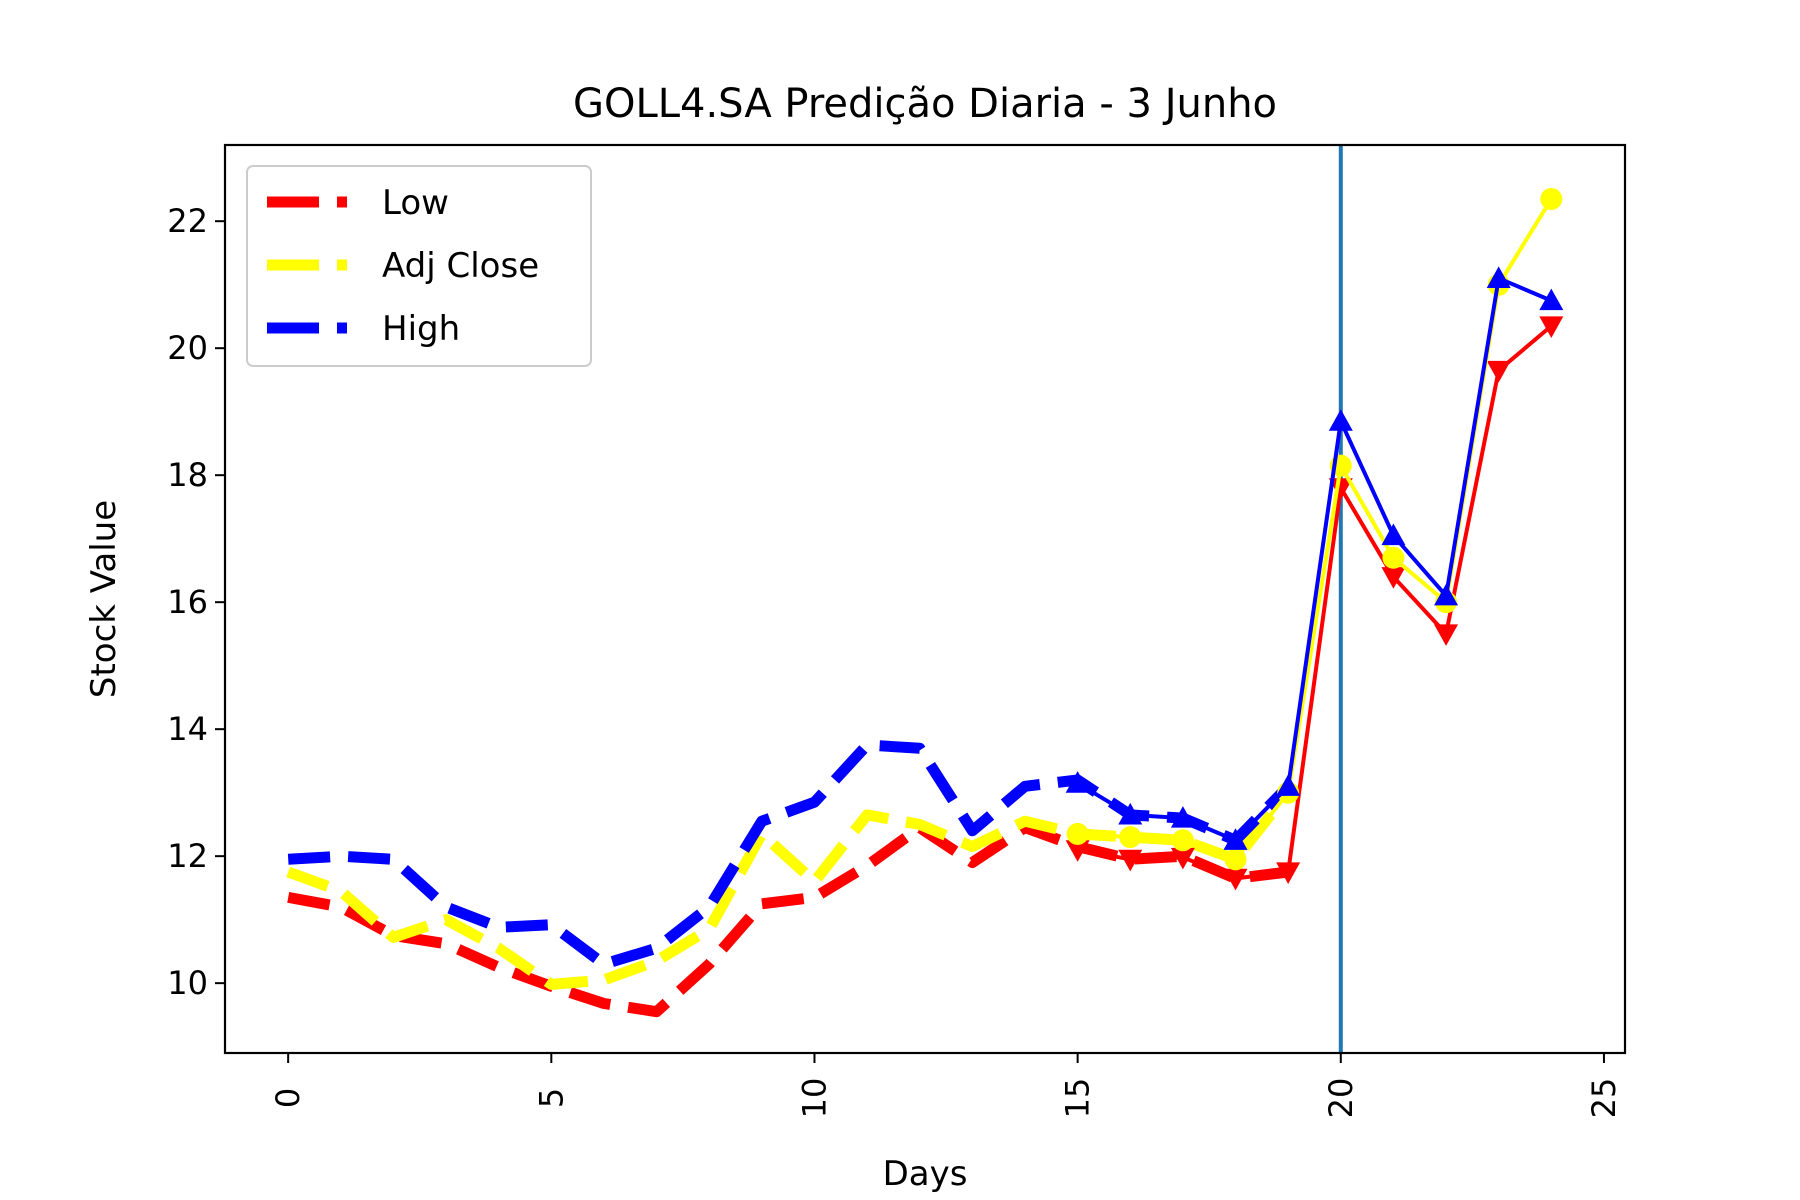 This screenshot has height=1200, width=1800. What do you see at coordinates (187, 856) in the screenshot?
I see `y-tick-label: 12` at bounding box center [187, 856].